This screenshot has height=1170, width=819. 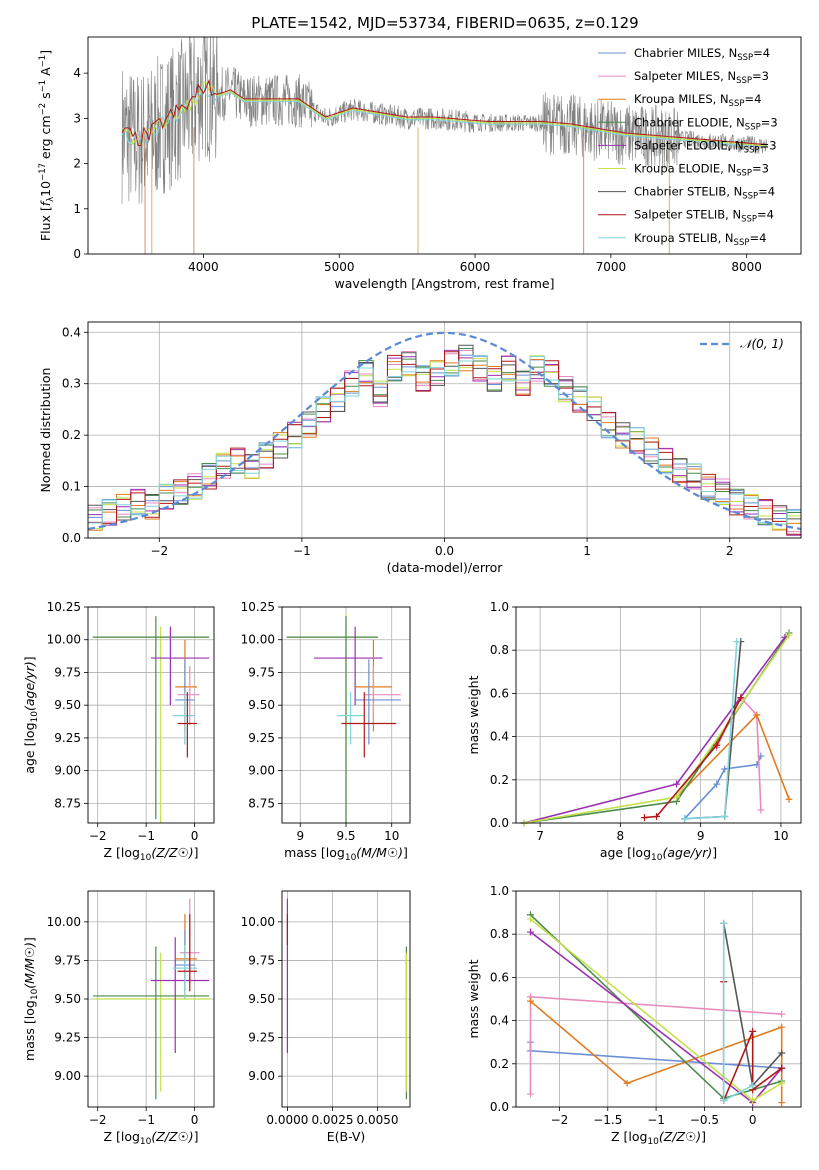 What do you see at coordinates (71, 435) in the screenshot?
I see `y-tick-label-2: 0.2` at bounding box center [71, 435].